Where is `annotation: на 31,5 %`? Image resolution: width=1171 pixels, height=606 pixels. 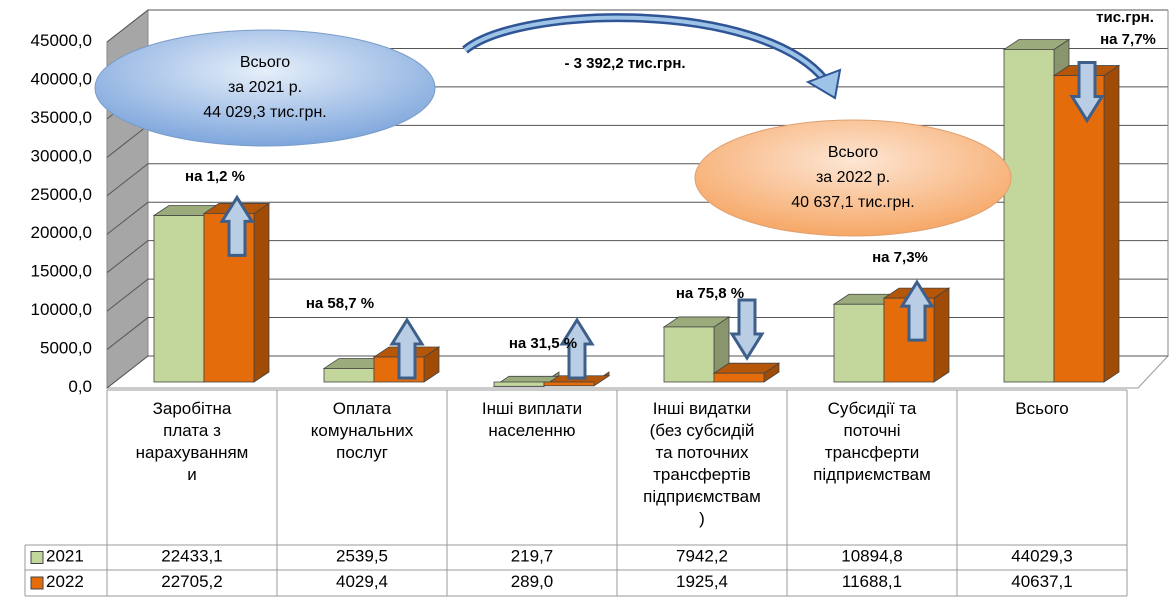
annotation: на 31,5 % is located at coordinates (543, 343).